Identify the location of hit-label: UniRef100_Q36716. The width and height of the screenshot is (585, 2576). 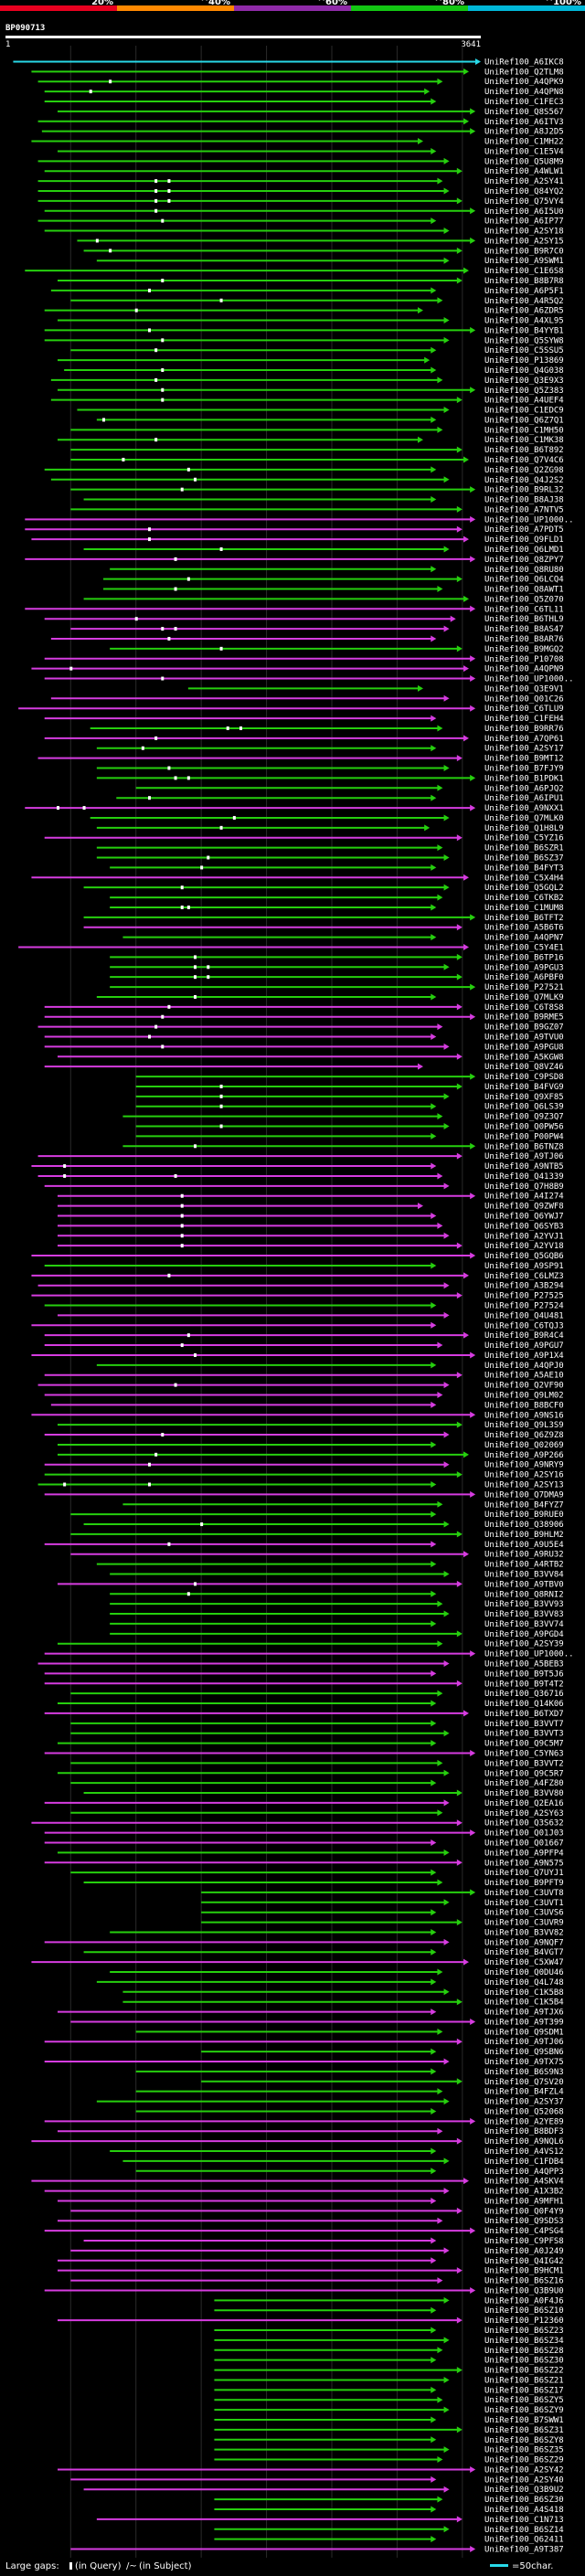
(524, 1694).